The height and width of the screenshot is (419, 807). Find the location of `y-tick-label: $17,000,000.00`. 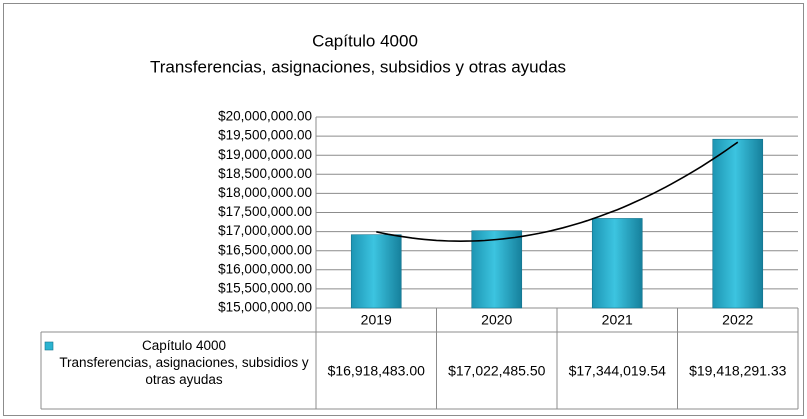

y-tick-label: $17,000,000.00 is located at coordinates (265, 230).